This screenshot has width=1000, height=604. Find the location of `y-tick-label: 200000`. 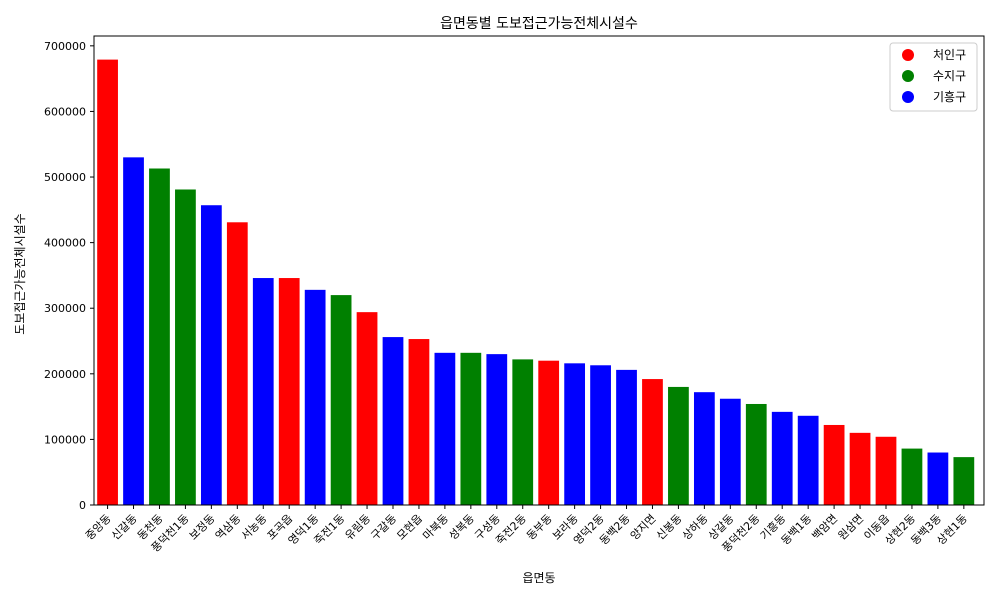

y-tick-label: 200000 is located at coordinates (65, 374).